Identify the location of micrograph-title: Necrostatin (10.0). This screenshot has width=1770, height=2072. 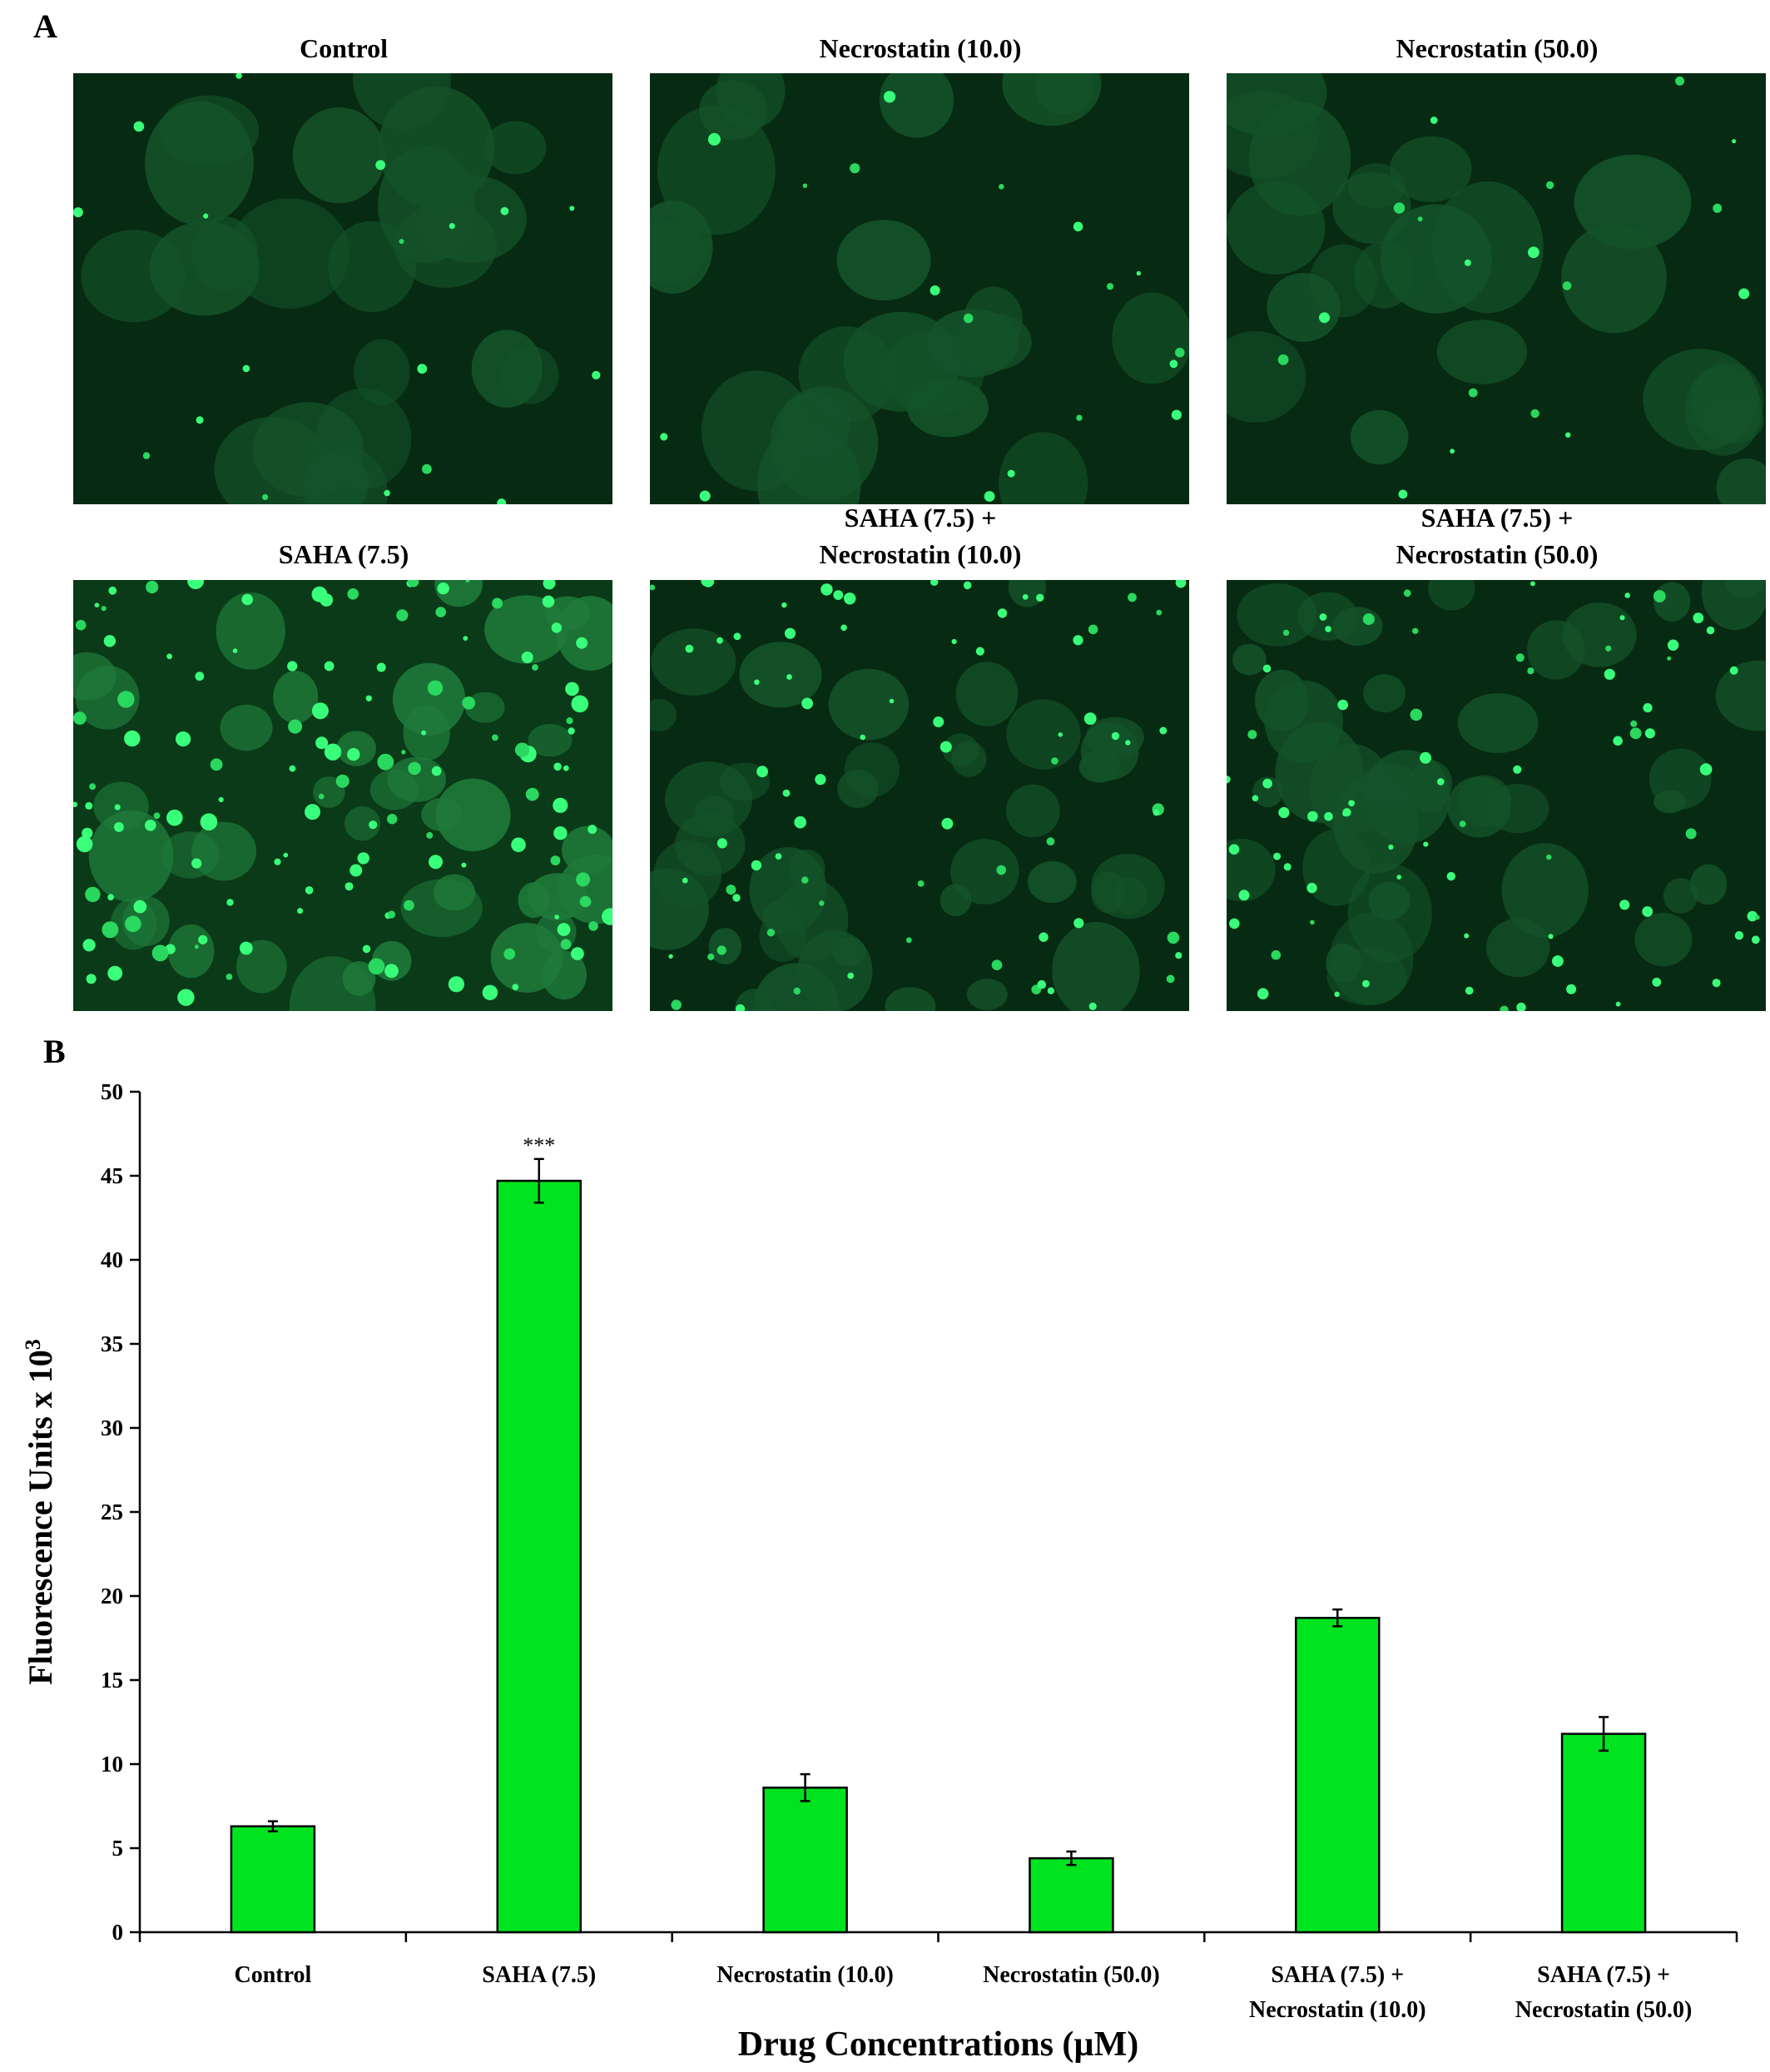
(921, 48).